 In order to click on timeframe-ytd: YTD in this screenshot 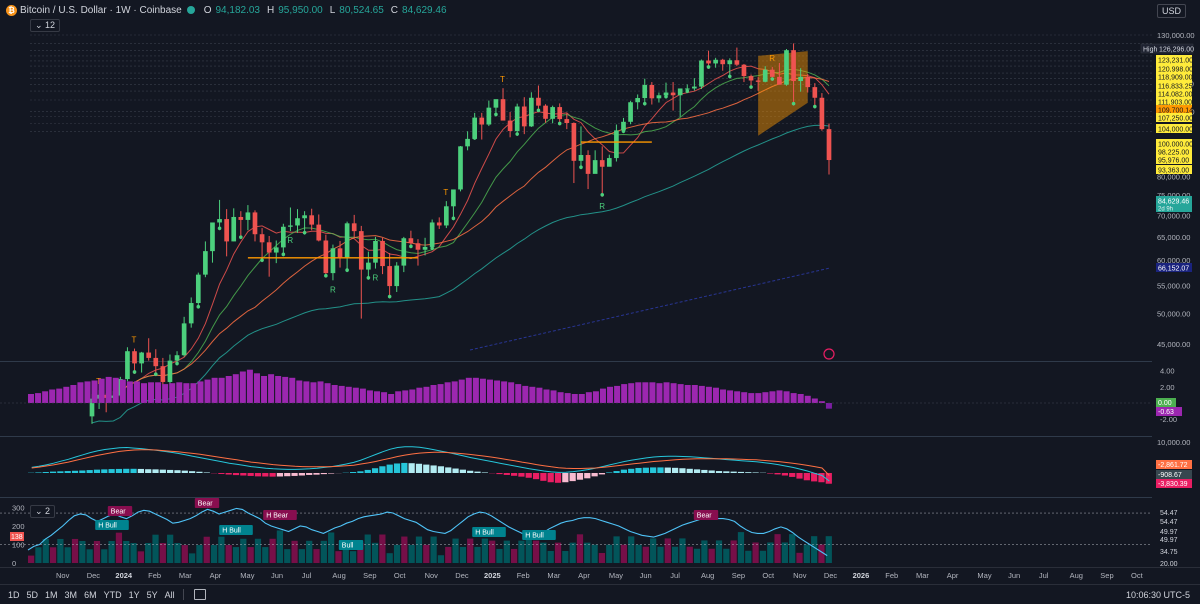, I will do `click(113, 595)`.